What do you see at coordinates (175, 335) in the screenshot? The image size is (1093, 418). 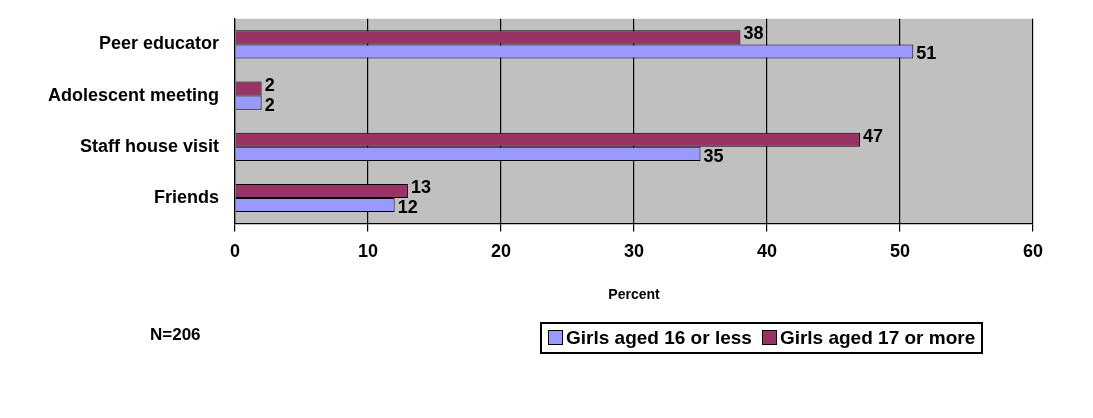 I see `text: N=206` at bounding box center [175, 335].